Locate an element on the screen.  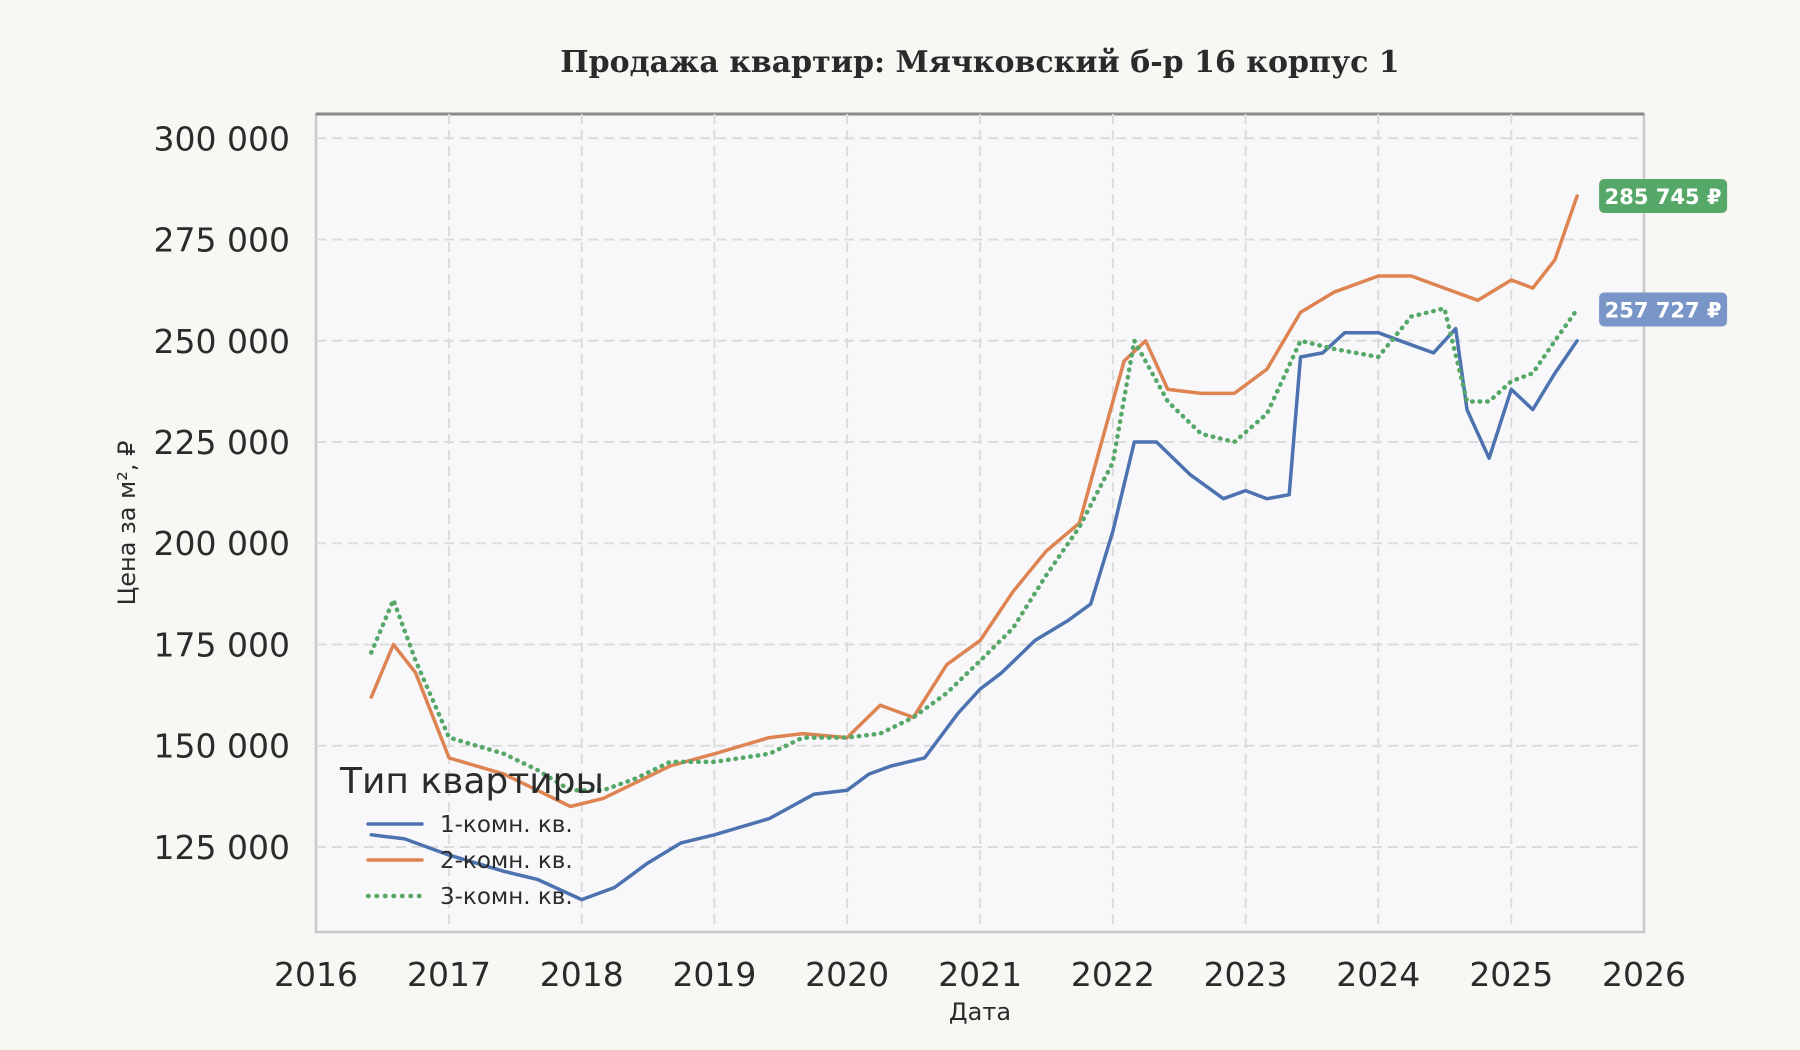
value-badge-text-1: 285 745 ₽ is located at coordinates (1663, 197).